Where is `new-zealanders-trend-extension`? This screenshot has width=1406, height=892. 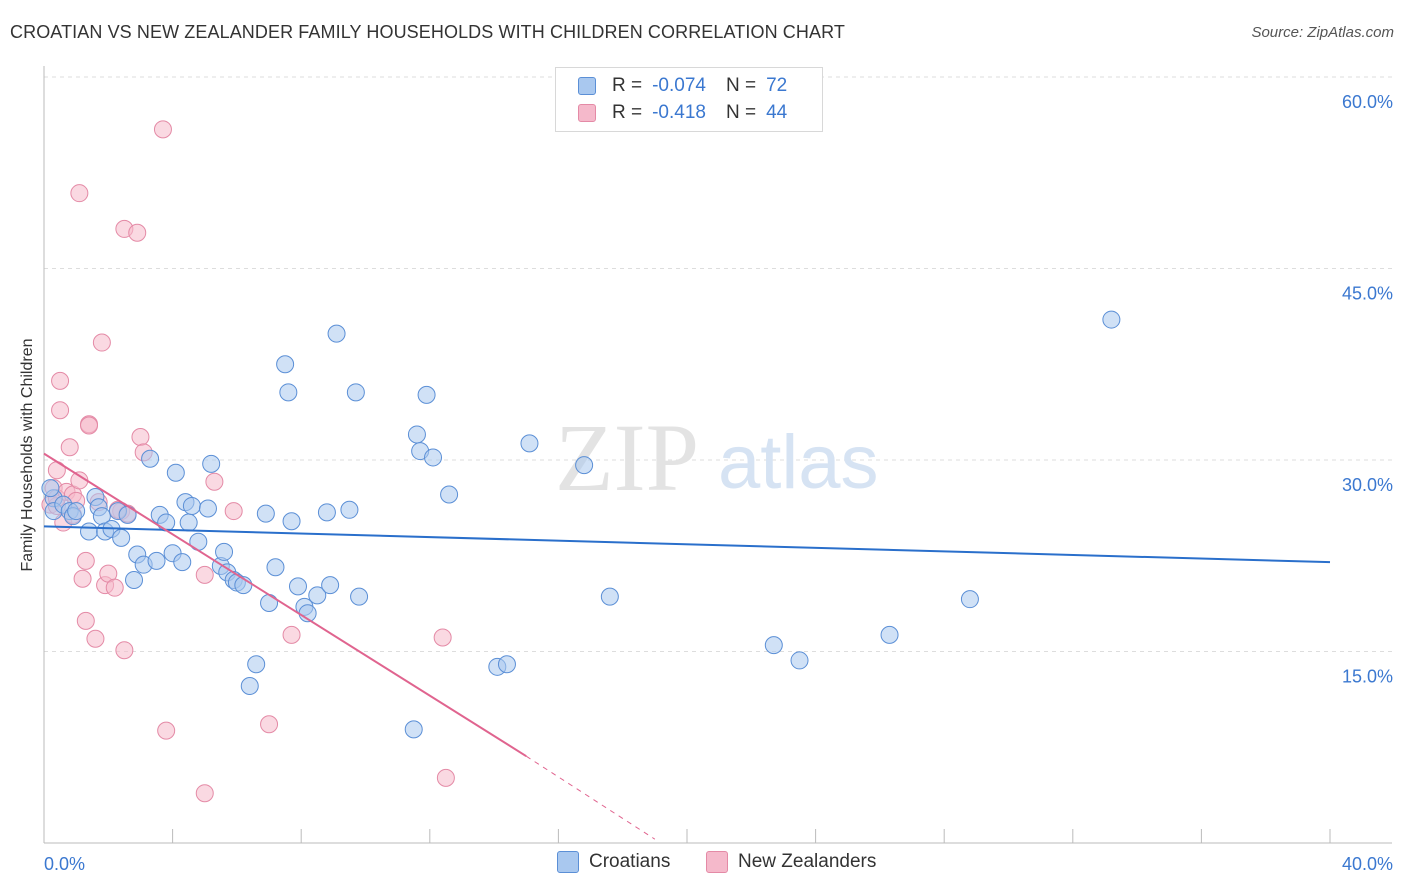 new-zealanders-trend-extension is located at coordinates (590, 797).